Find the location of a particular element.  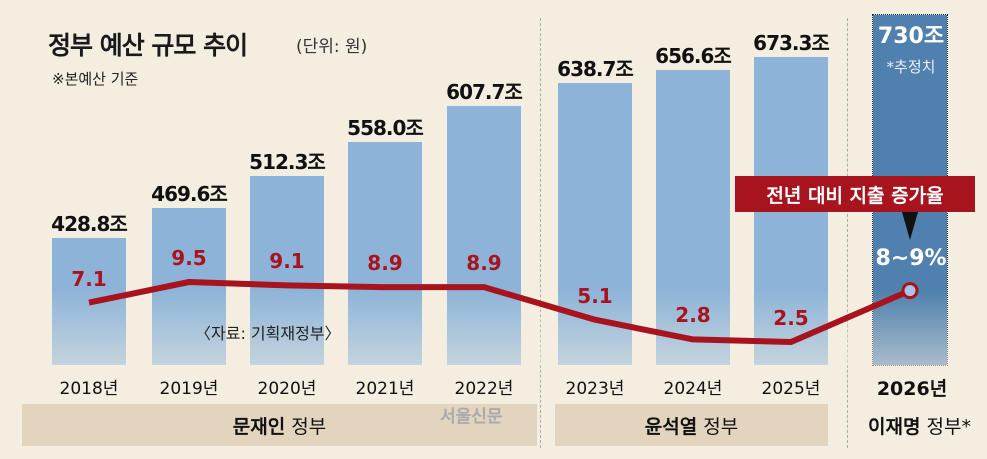

value-label: 673.3조 is located at coordinates (791, 43).